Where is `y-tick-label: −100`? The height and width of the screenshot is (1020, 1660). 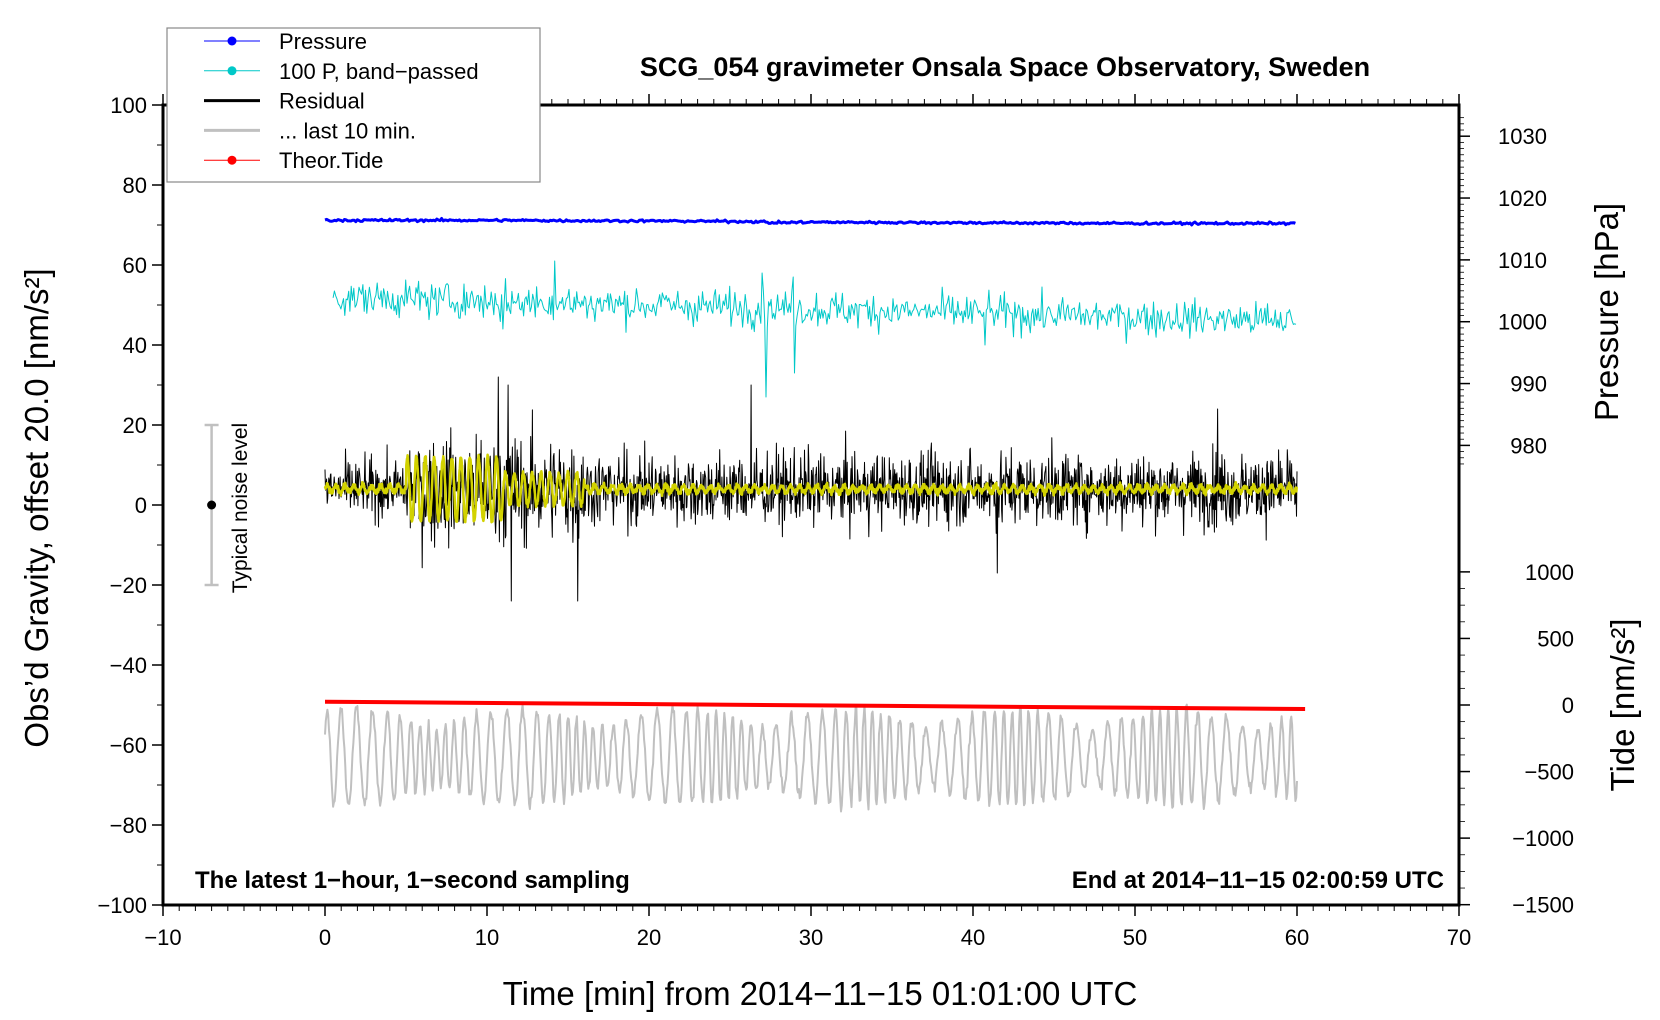
y-tick-label: −100 is located at coordinates (122, 905).